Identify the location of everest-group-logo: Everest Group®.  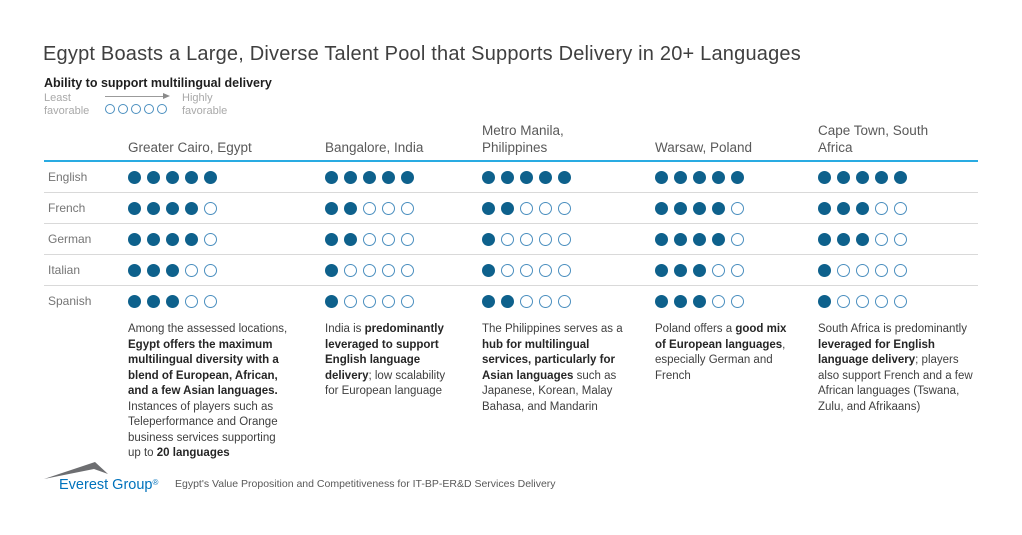
(105, 476).